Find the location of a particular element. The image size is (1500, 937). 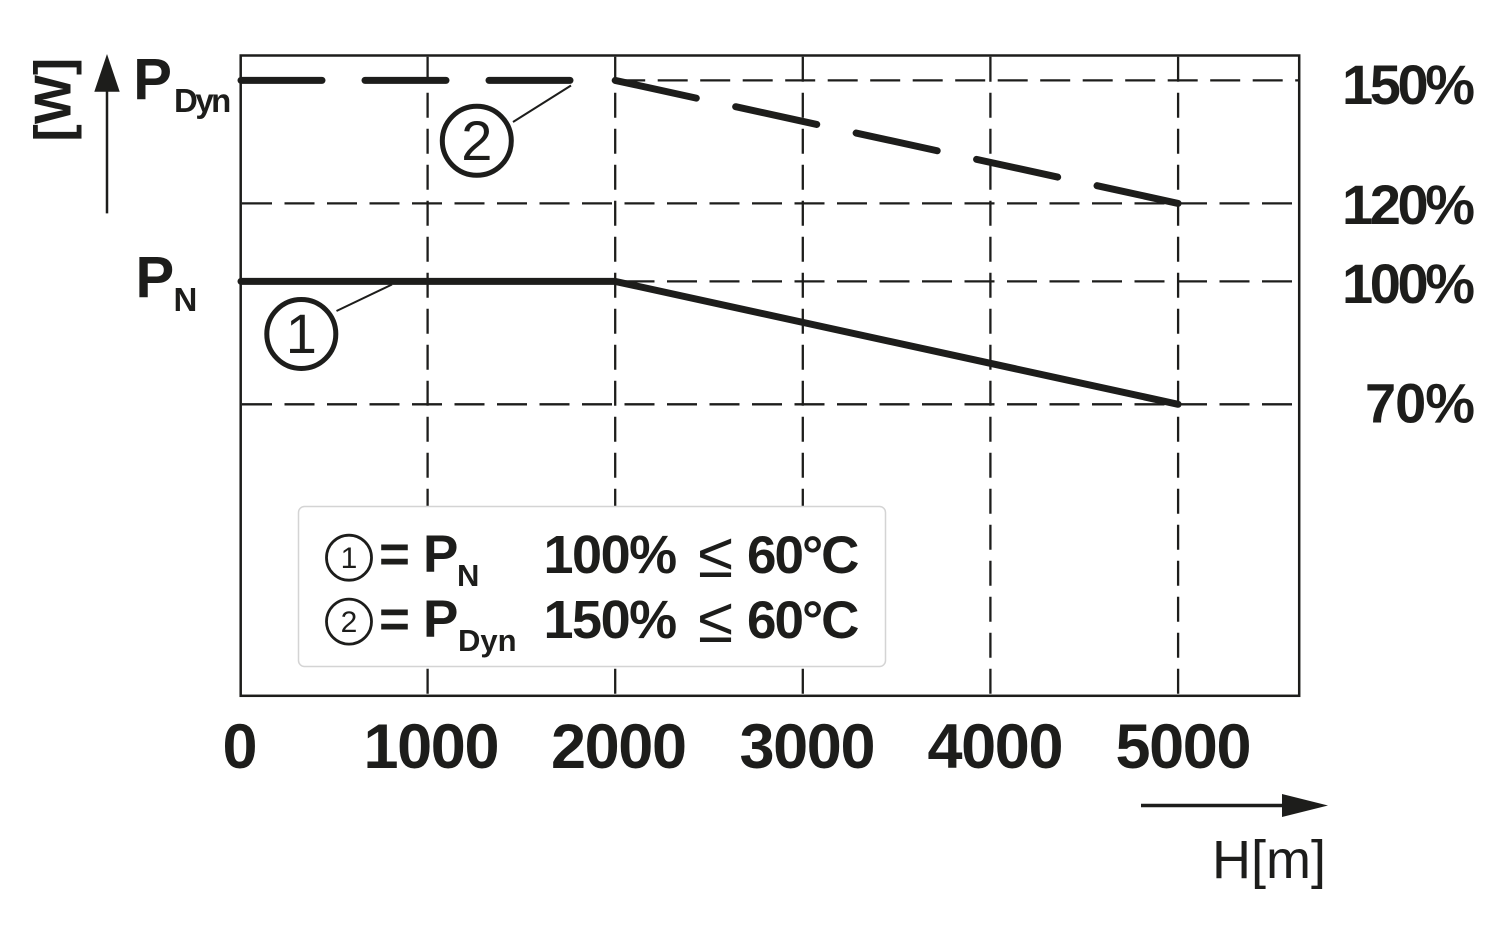

svg-text: [W] is located at coordinates (54, 100).